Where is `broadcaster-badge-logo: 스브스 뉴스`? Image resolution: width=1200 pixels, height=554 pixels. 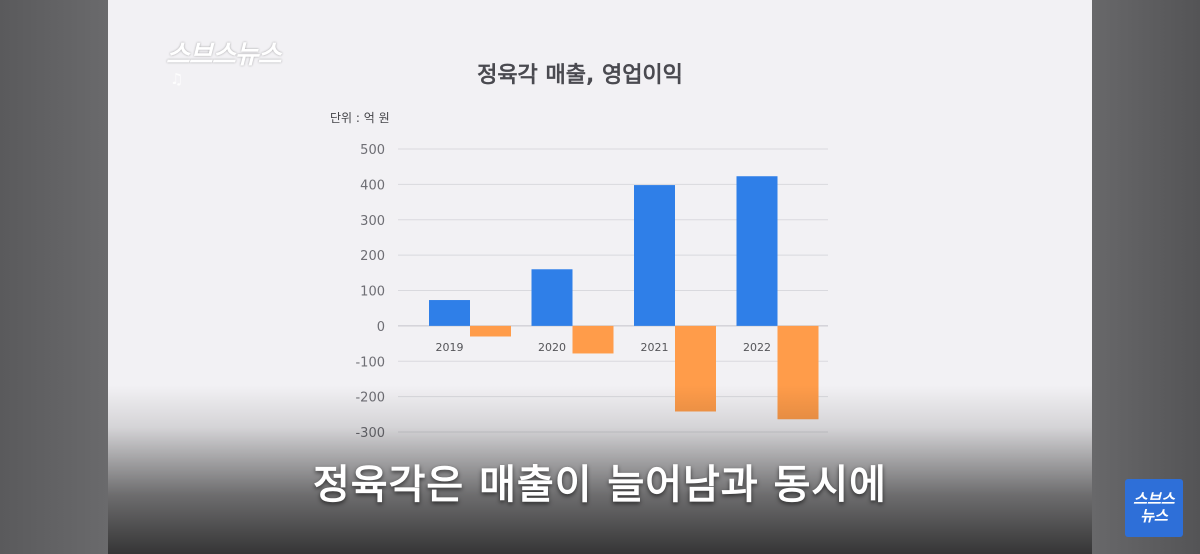
broadcaster-badge-logo: 스브스 뉴스 is located at coordinates (1154, 508).